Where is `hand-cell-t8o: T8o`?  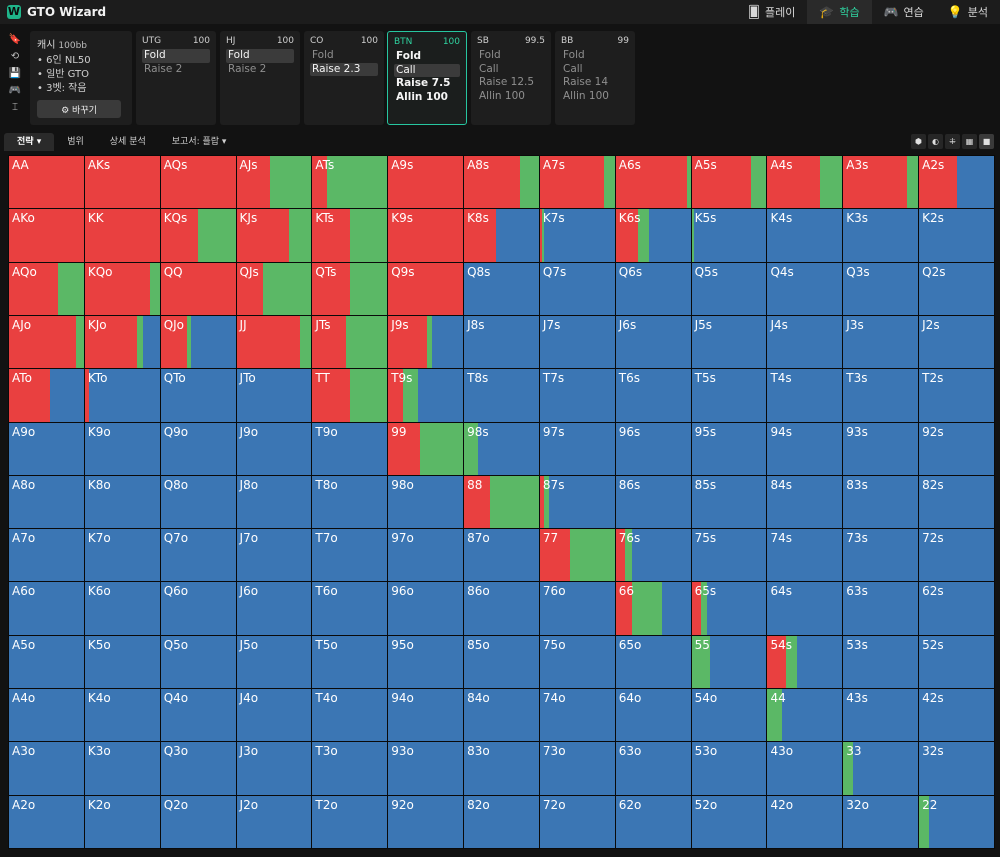
hand-cell-t8o: T8o is located at coordinates (350, 502).